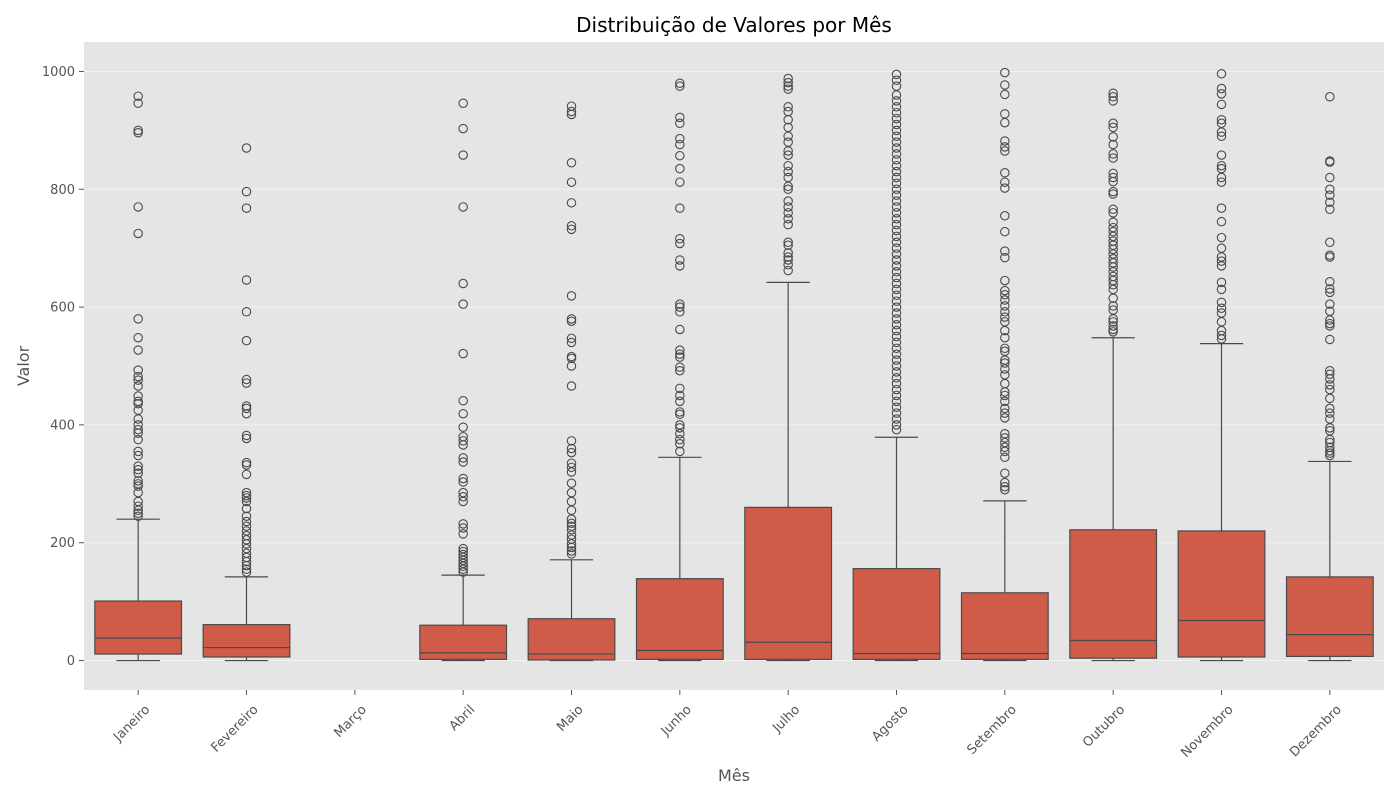  What do you see at coordinates (63, 367) in the screenshot?
I see `y-axis-ticks: 0 200 400 600 800 1000` at bounding box center [63, 367].